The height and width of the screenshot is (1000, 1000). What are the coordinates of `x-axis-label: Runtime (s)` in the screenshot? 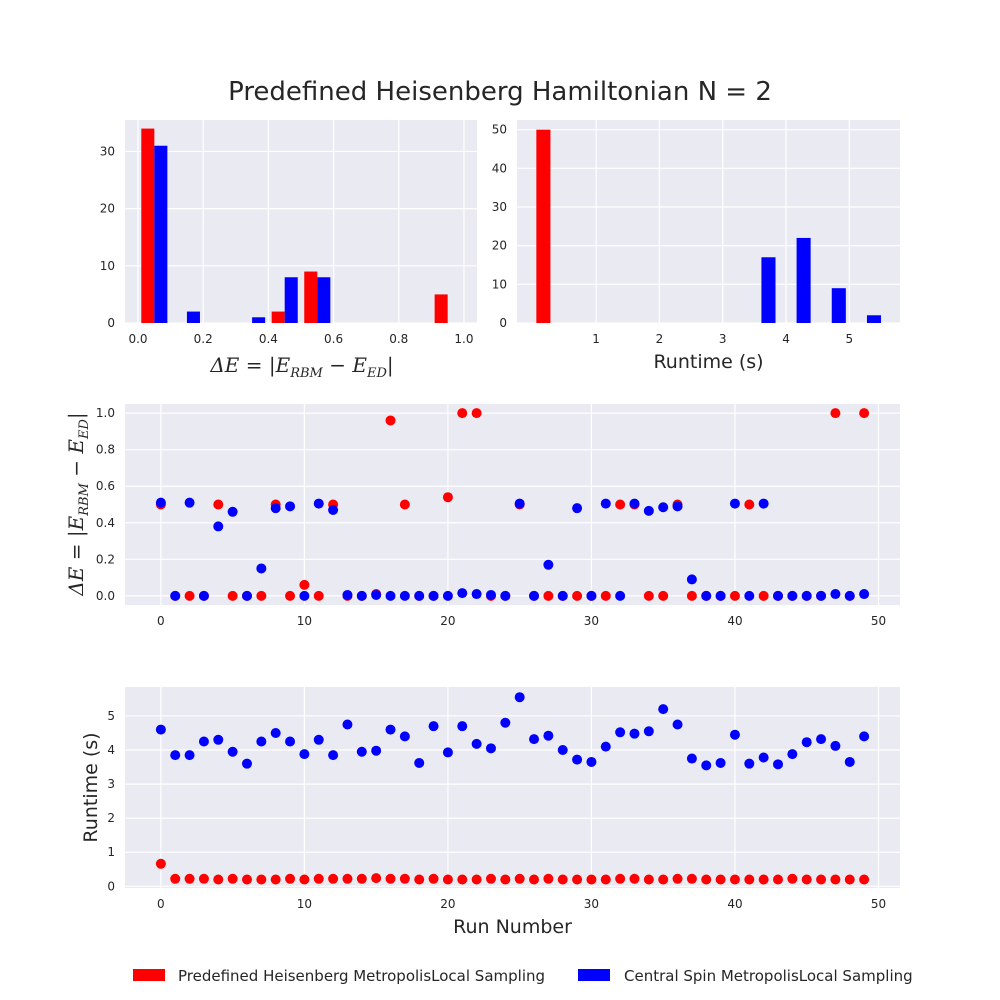 It's located at (708, 362).